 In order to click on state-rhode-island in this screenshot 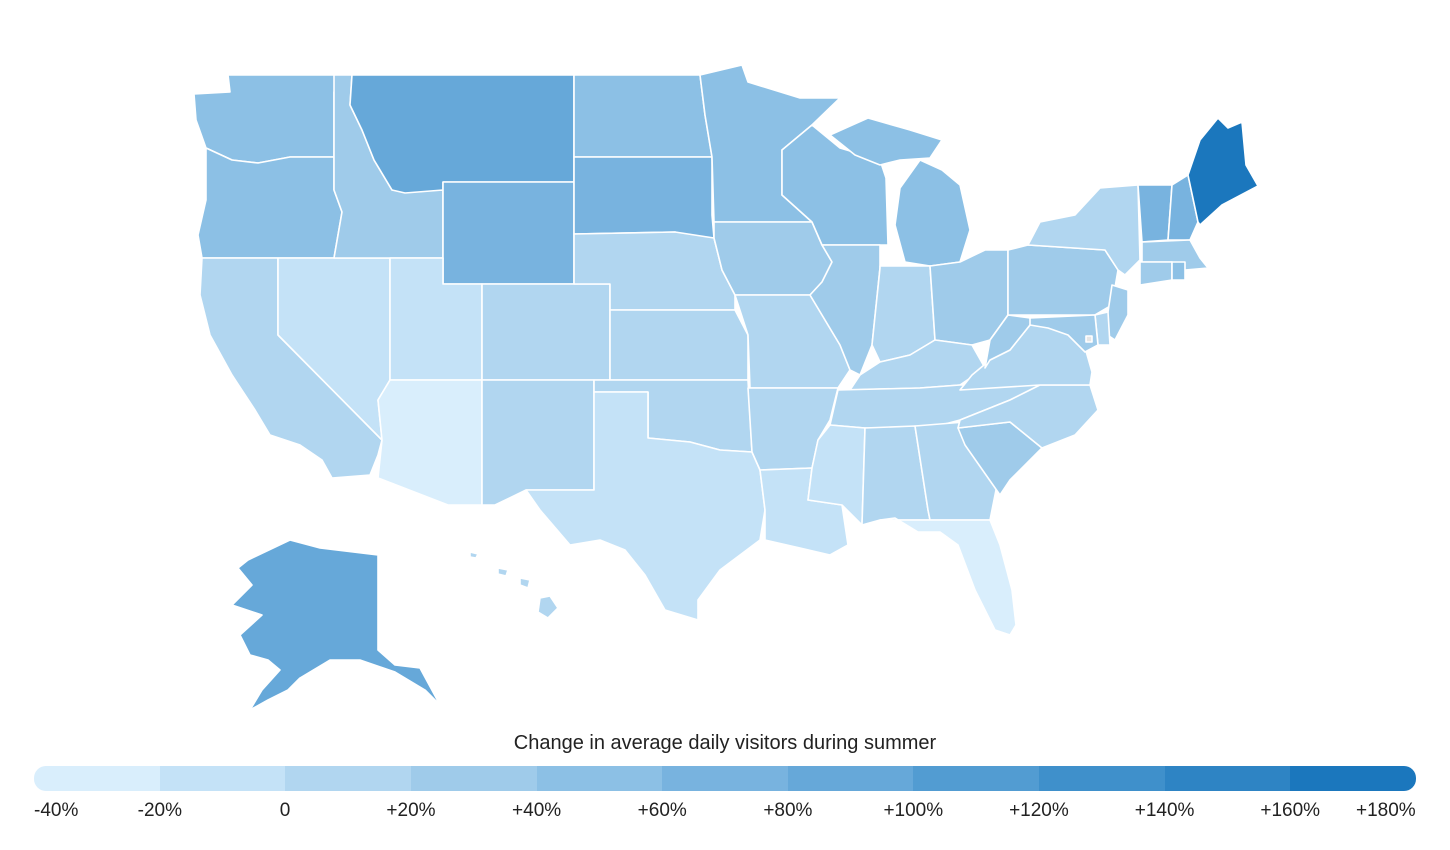, I will do `click(1178, 271)`.